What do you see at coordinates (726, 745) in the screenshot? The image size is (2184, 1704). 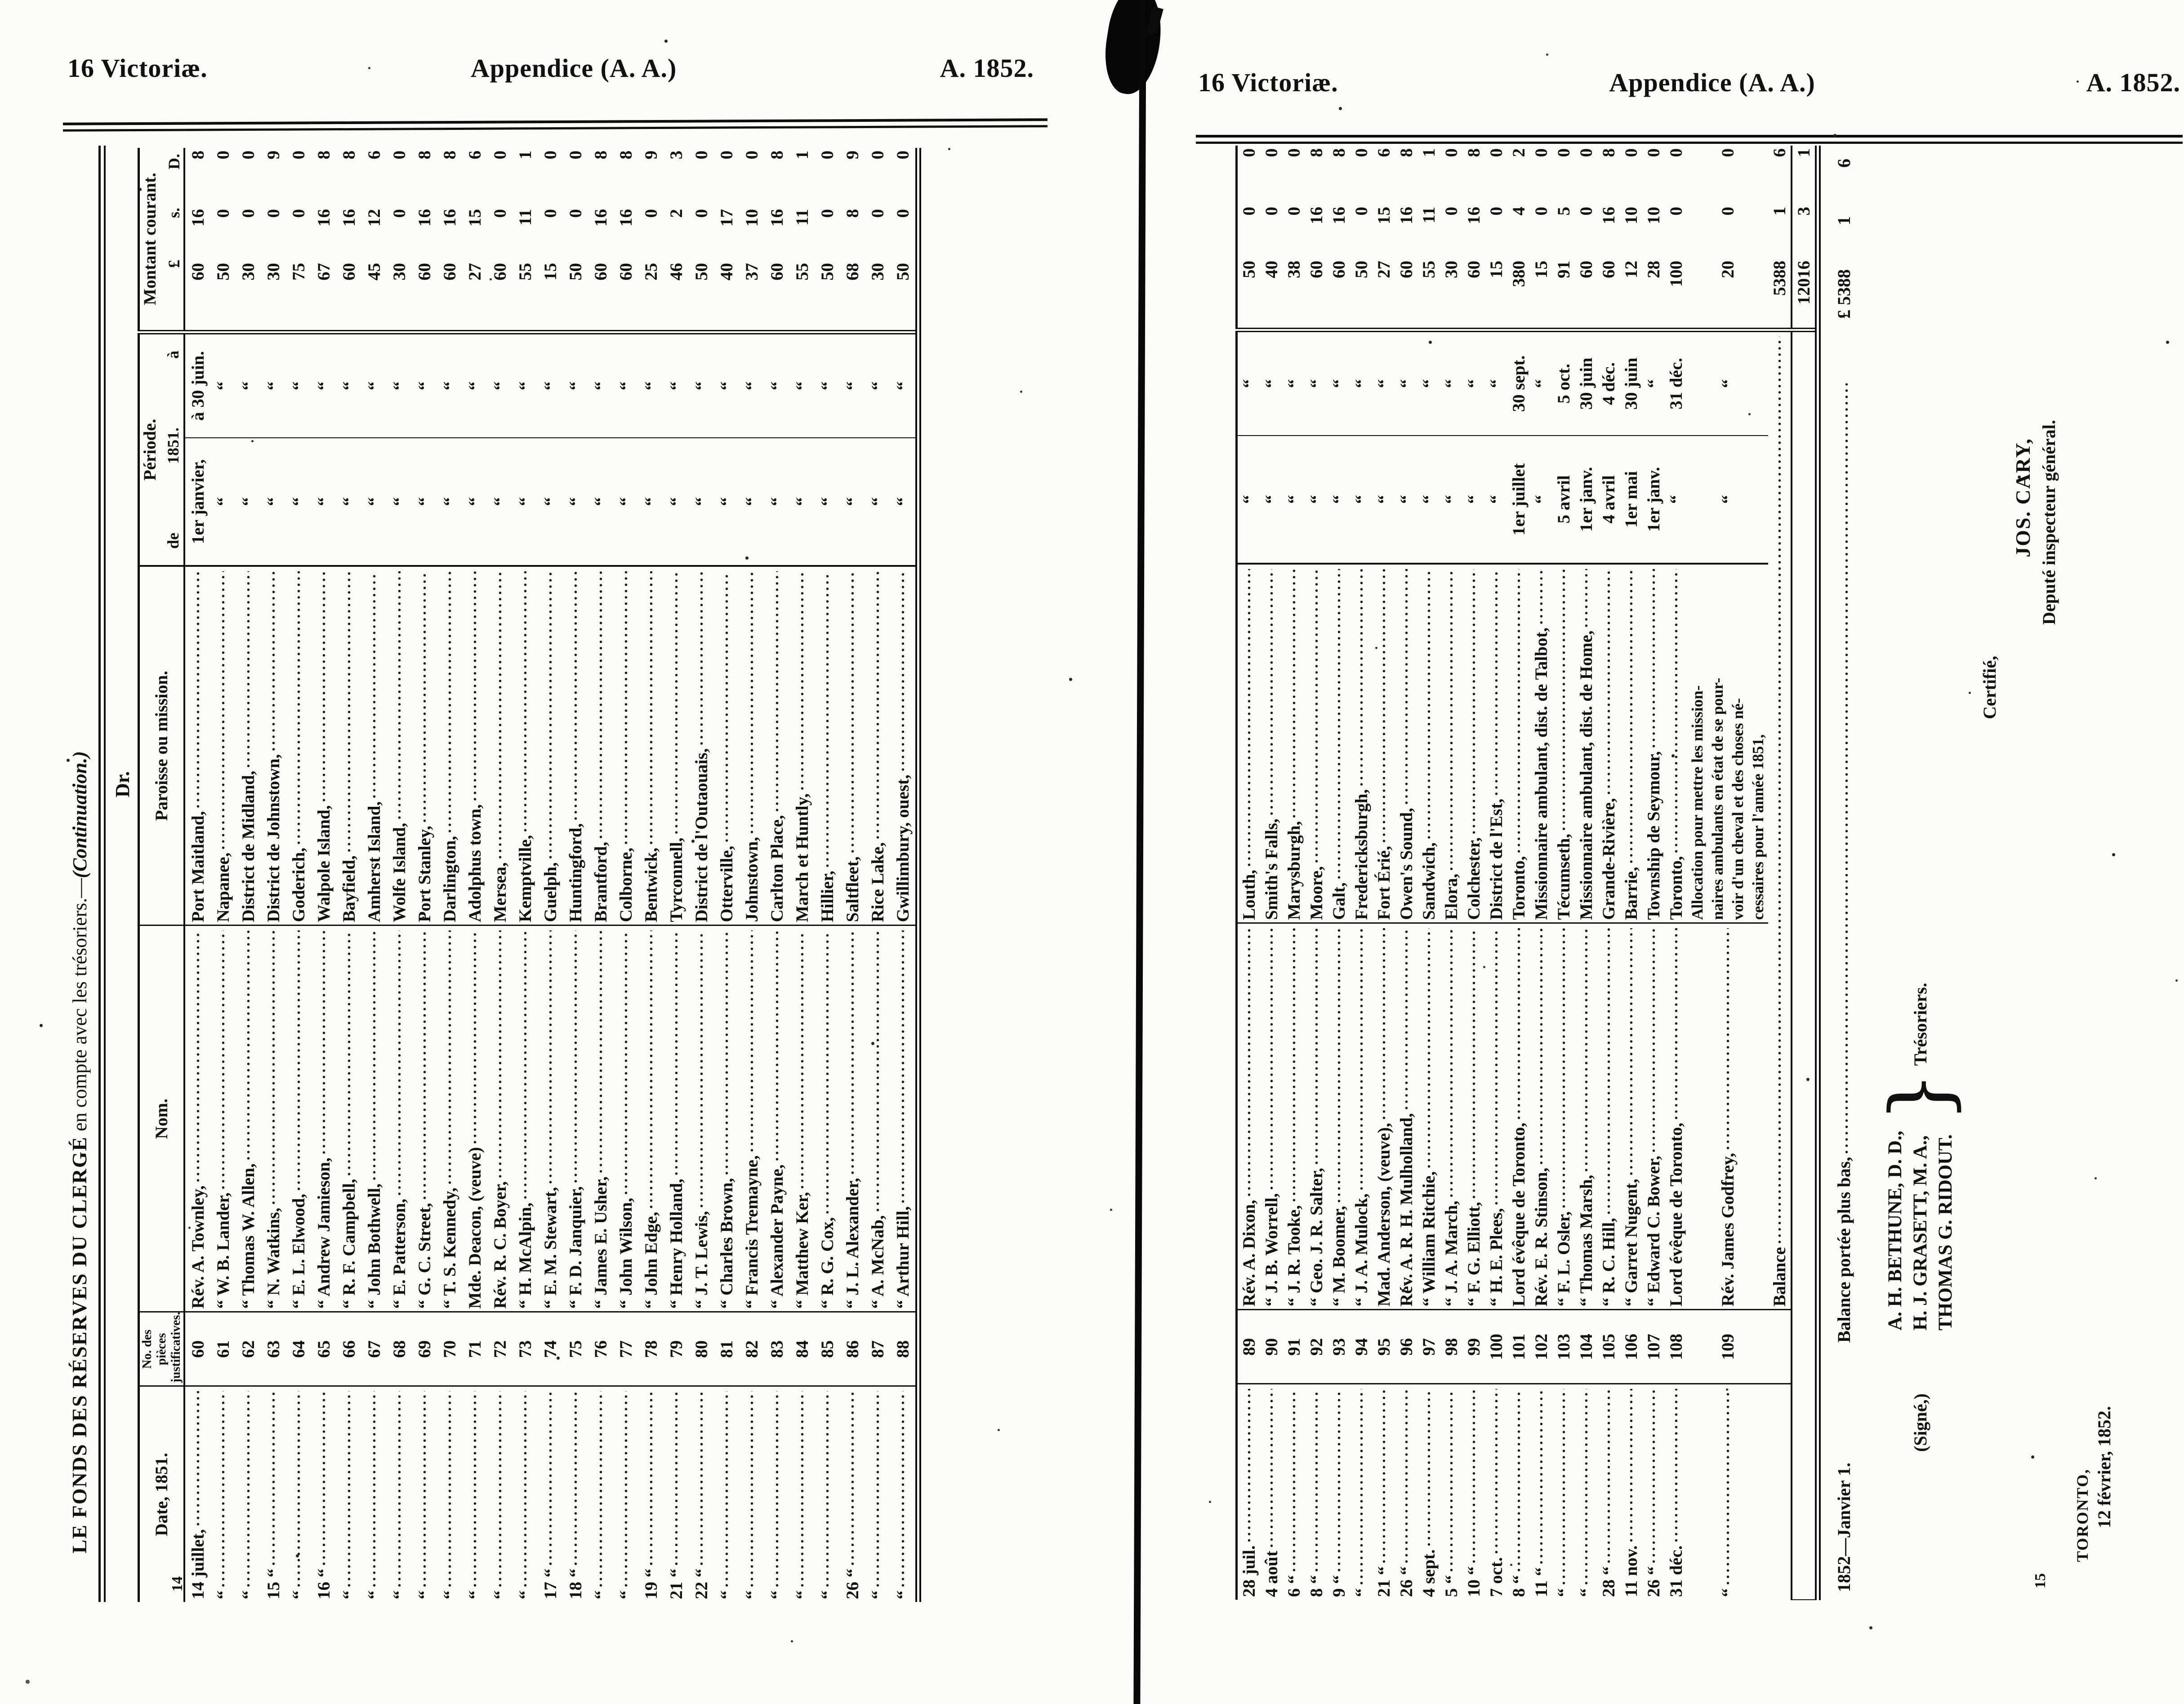 I see `cell-par: Otterville,` at bounding box center [726, 745].